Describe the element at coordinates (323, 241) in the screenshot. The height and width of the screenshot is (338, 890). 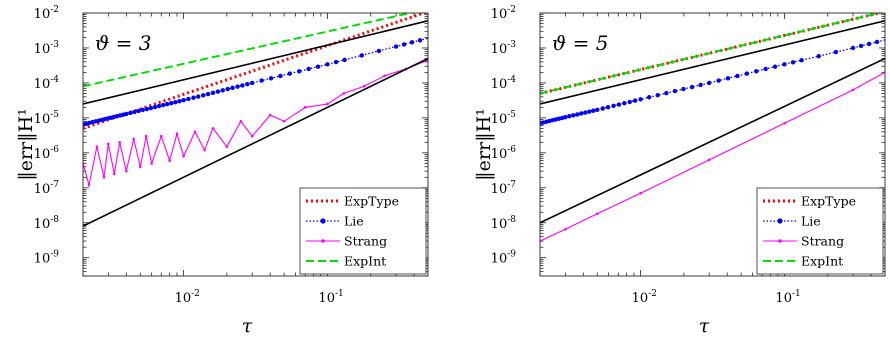
I see `legend-marker-strang` at that location.